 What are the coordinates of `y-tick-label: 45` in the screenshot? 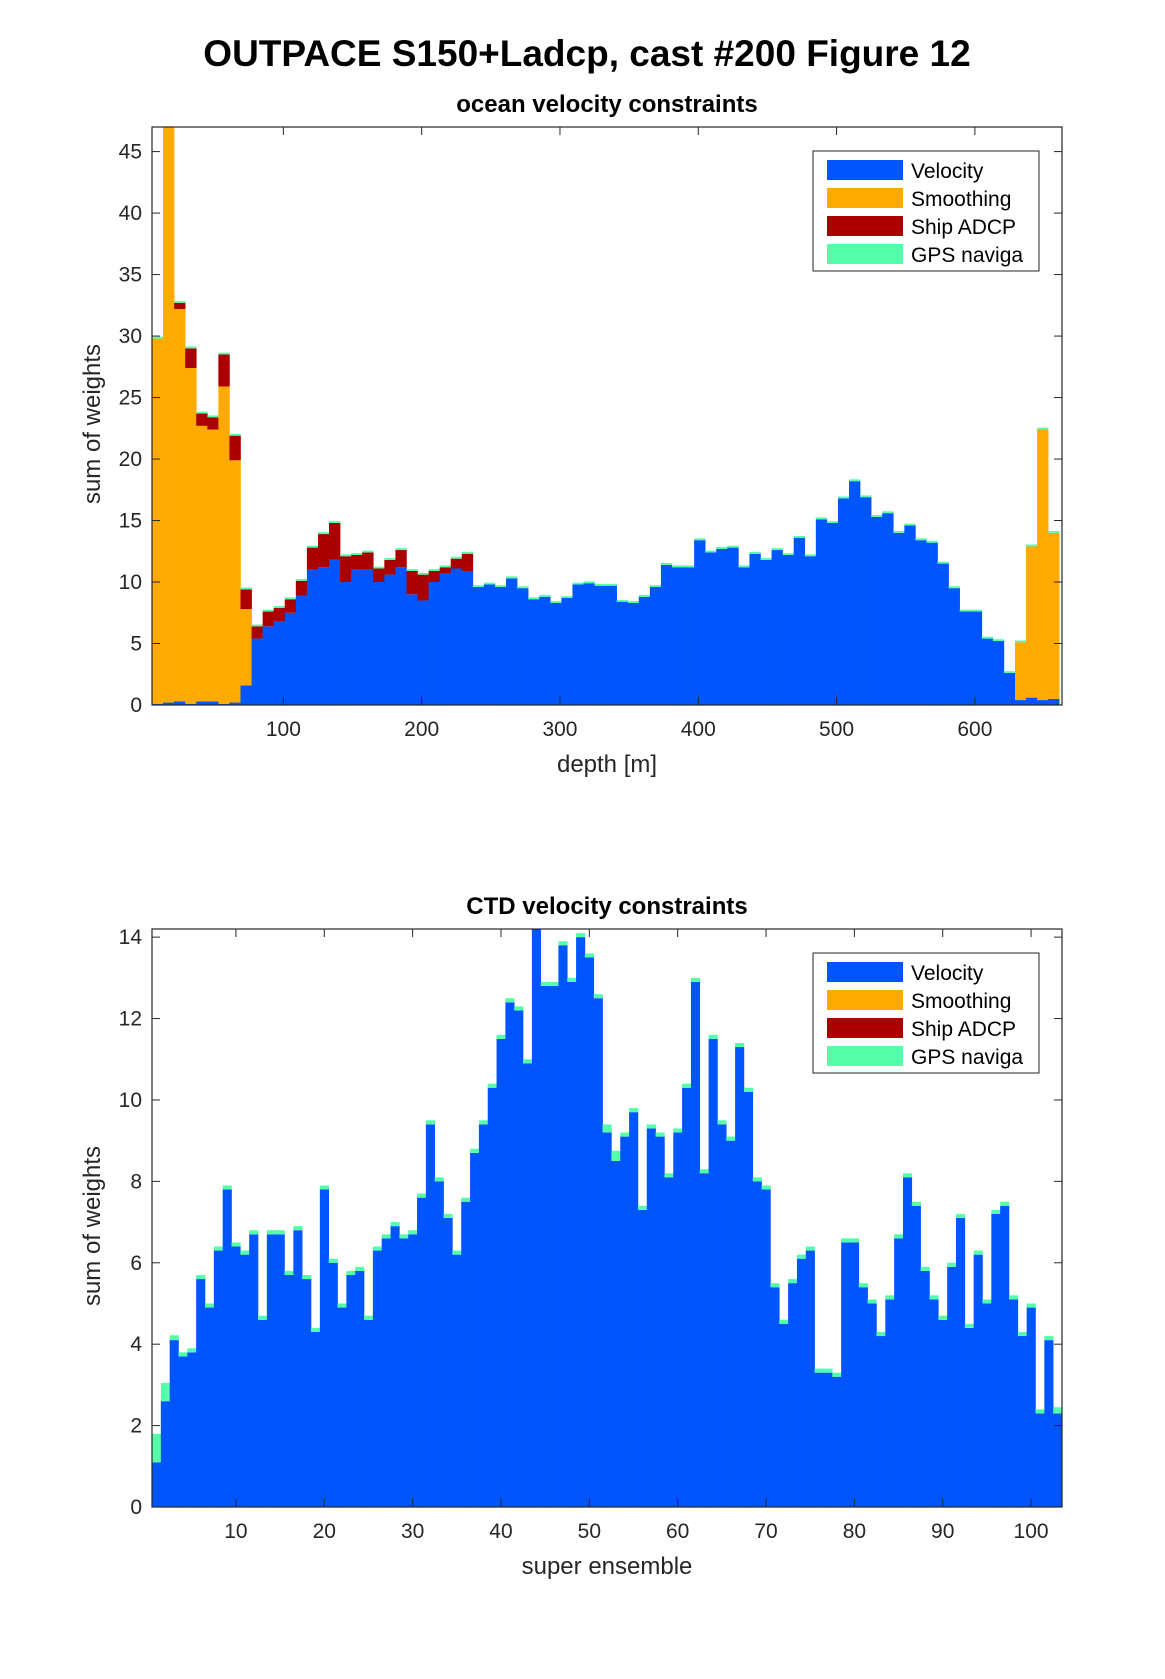 It's located at (130, 152).